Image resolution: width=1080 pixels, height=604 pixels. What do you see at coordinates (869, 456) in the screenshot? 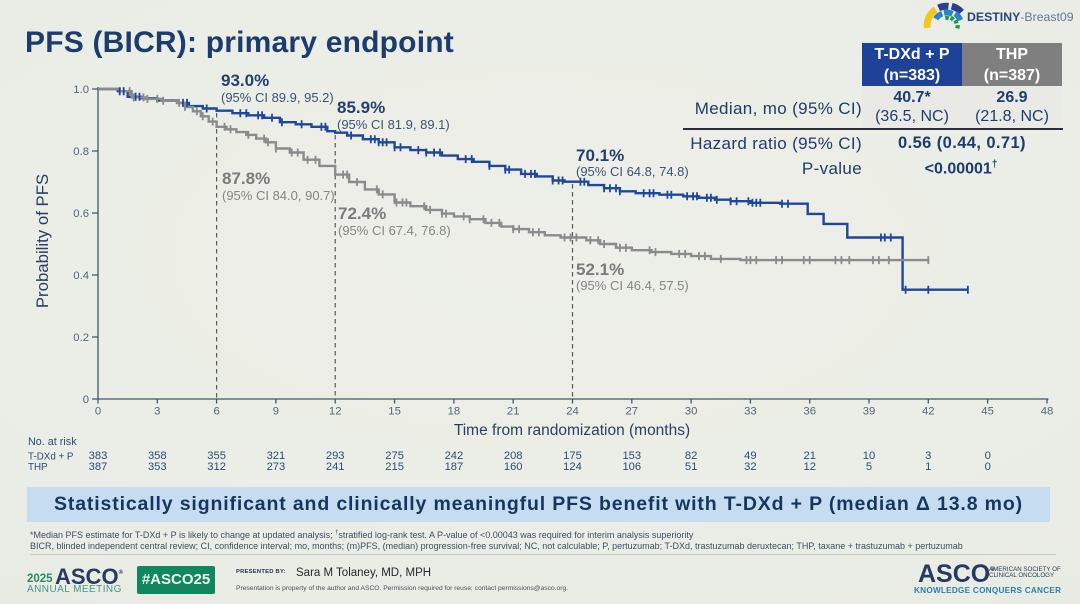
I see `svg-text: 10` at bounding box center [869, 456].